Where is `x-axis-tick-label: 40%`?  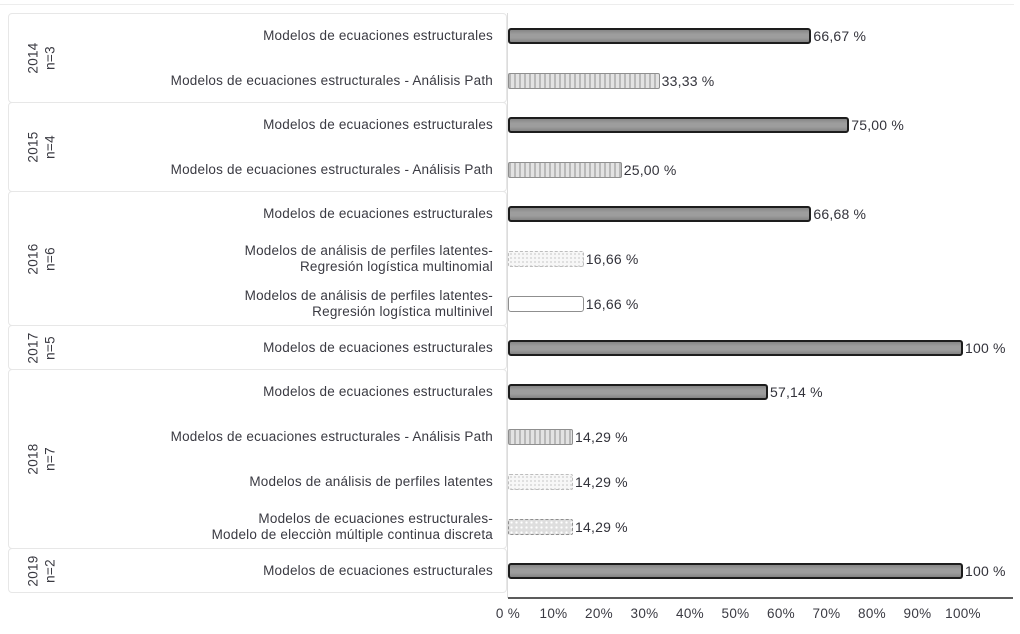 x-axis-tick-label: 40% is located at coordinates (690, 613).